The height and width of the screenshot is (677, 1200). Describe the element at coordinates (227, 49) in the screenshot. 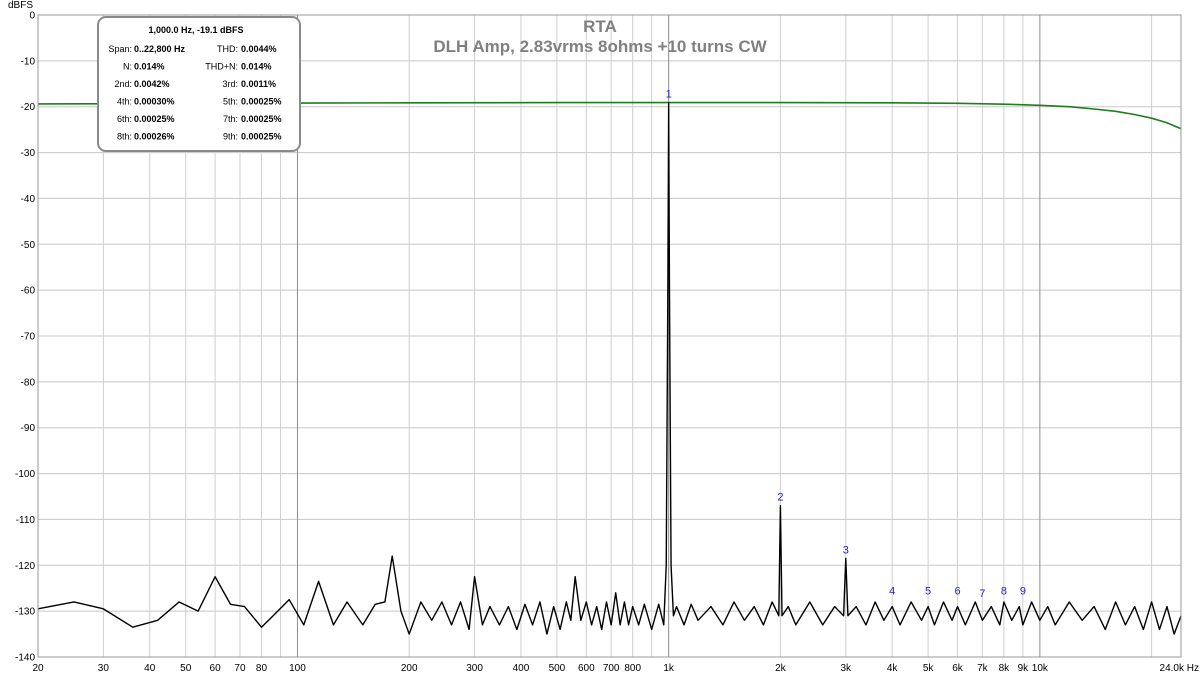

I see `info-key: THD:` at that location.